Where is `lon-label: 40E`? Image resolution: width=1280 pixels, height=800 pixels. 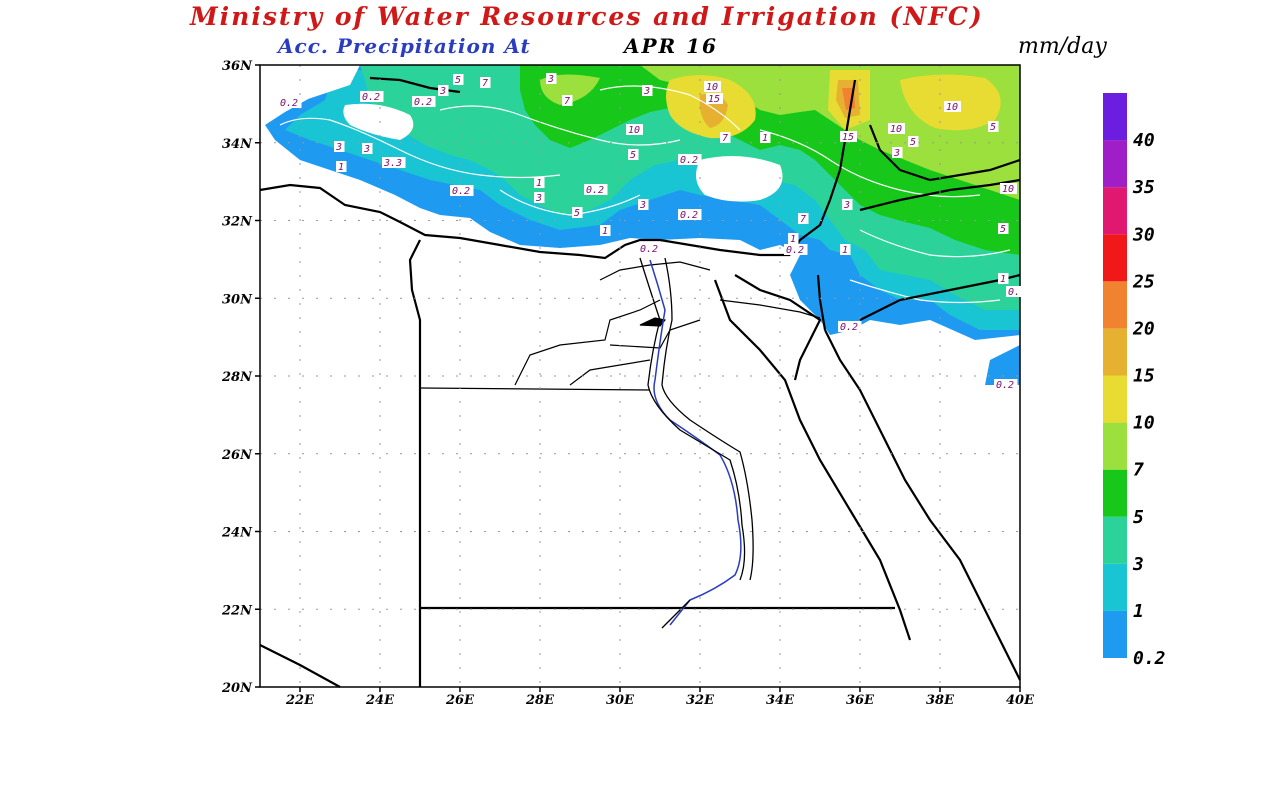 lon-label: 40E is located at coordinates (1020, 700).